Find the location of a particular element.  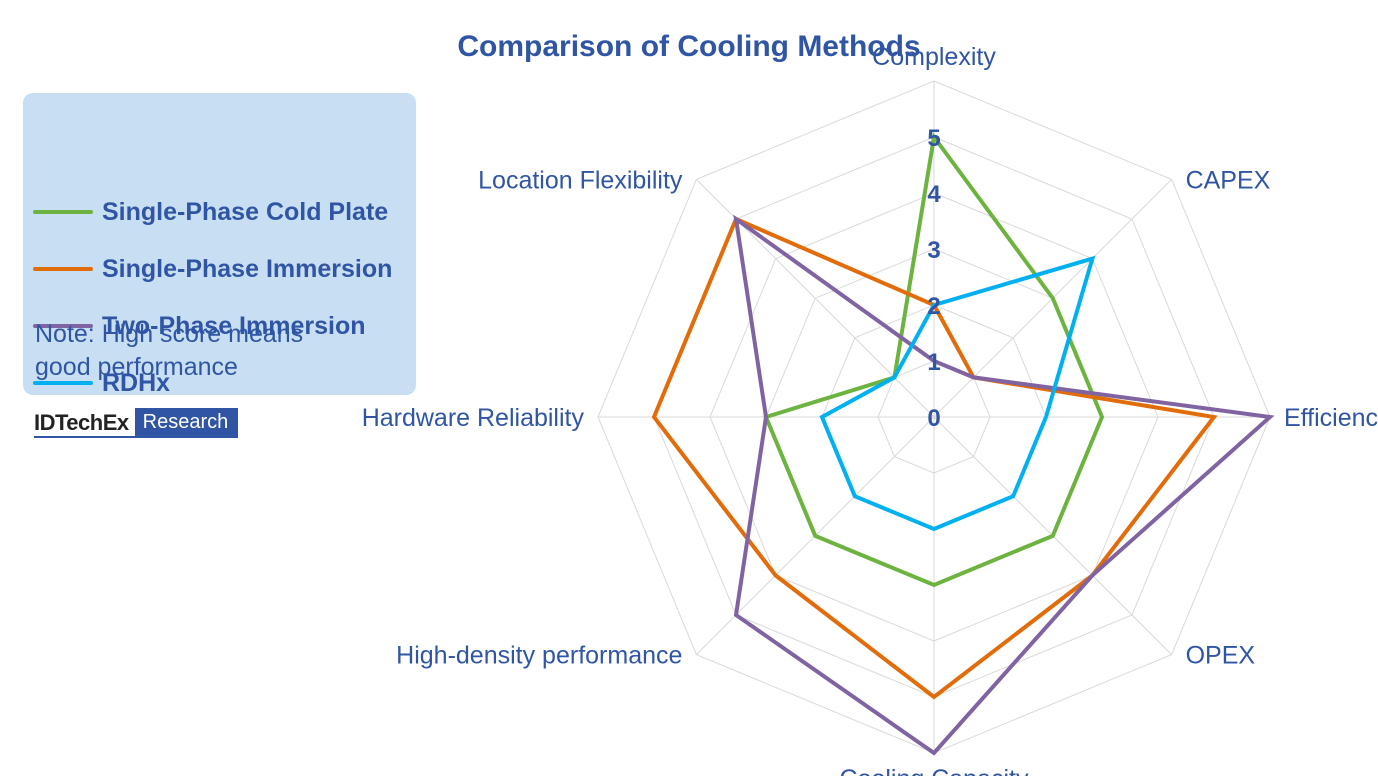

series-line-rdhx is located at coordinates (957, 393).